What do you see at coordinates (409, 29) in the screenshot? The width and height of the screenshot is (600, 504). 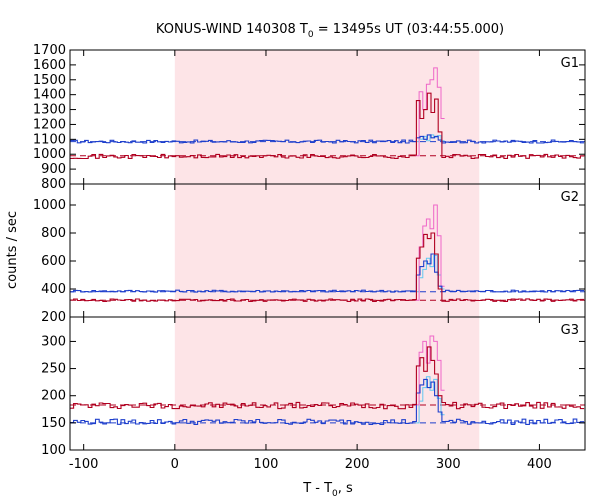 I see `chart-title-rest: = 13495s UT (03:44:55.000)` at bounding box center [409, 29].